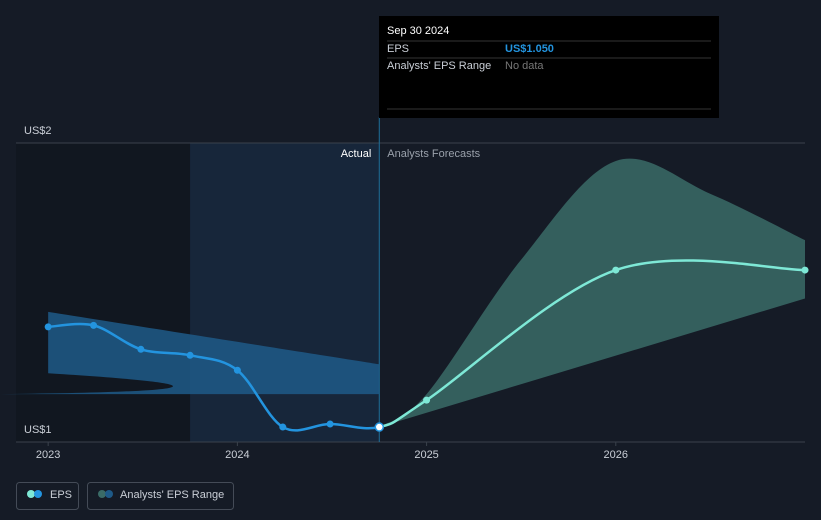 The width and height of the screenshot is (821, 520). What do you see at coordinates (418, 31) in the screenshot?
I see `tooltip-date: Sep 30 2024` at bounding box center [418, 31].